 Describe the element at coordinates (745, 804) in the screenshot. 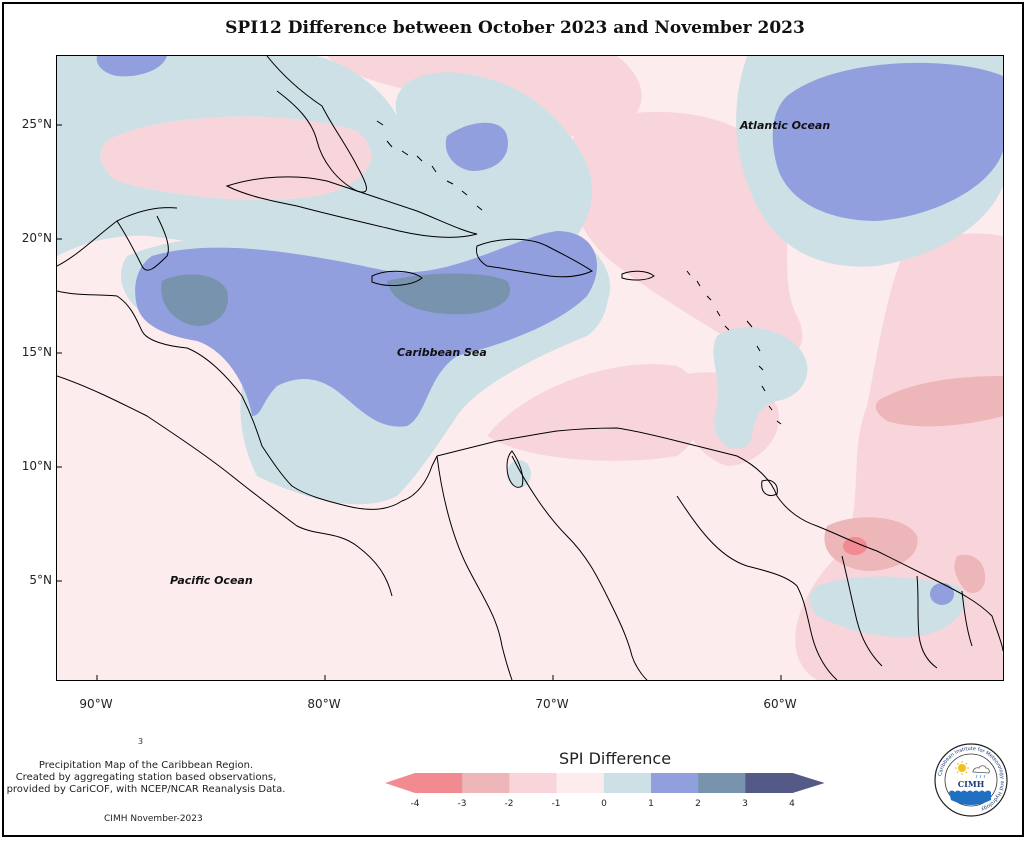

I see `legend-tick: 3` at that location.